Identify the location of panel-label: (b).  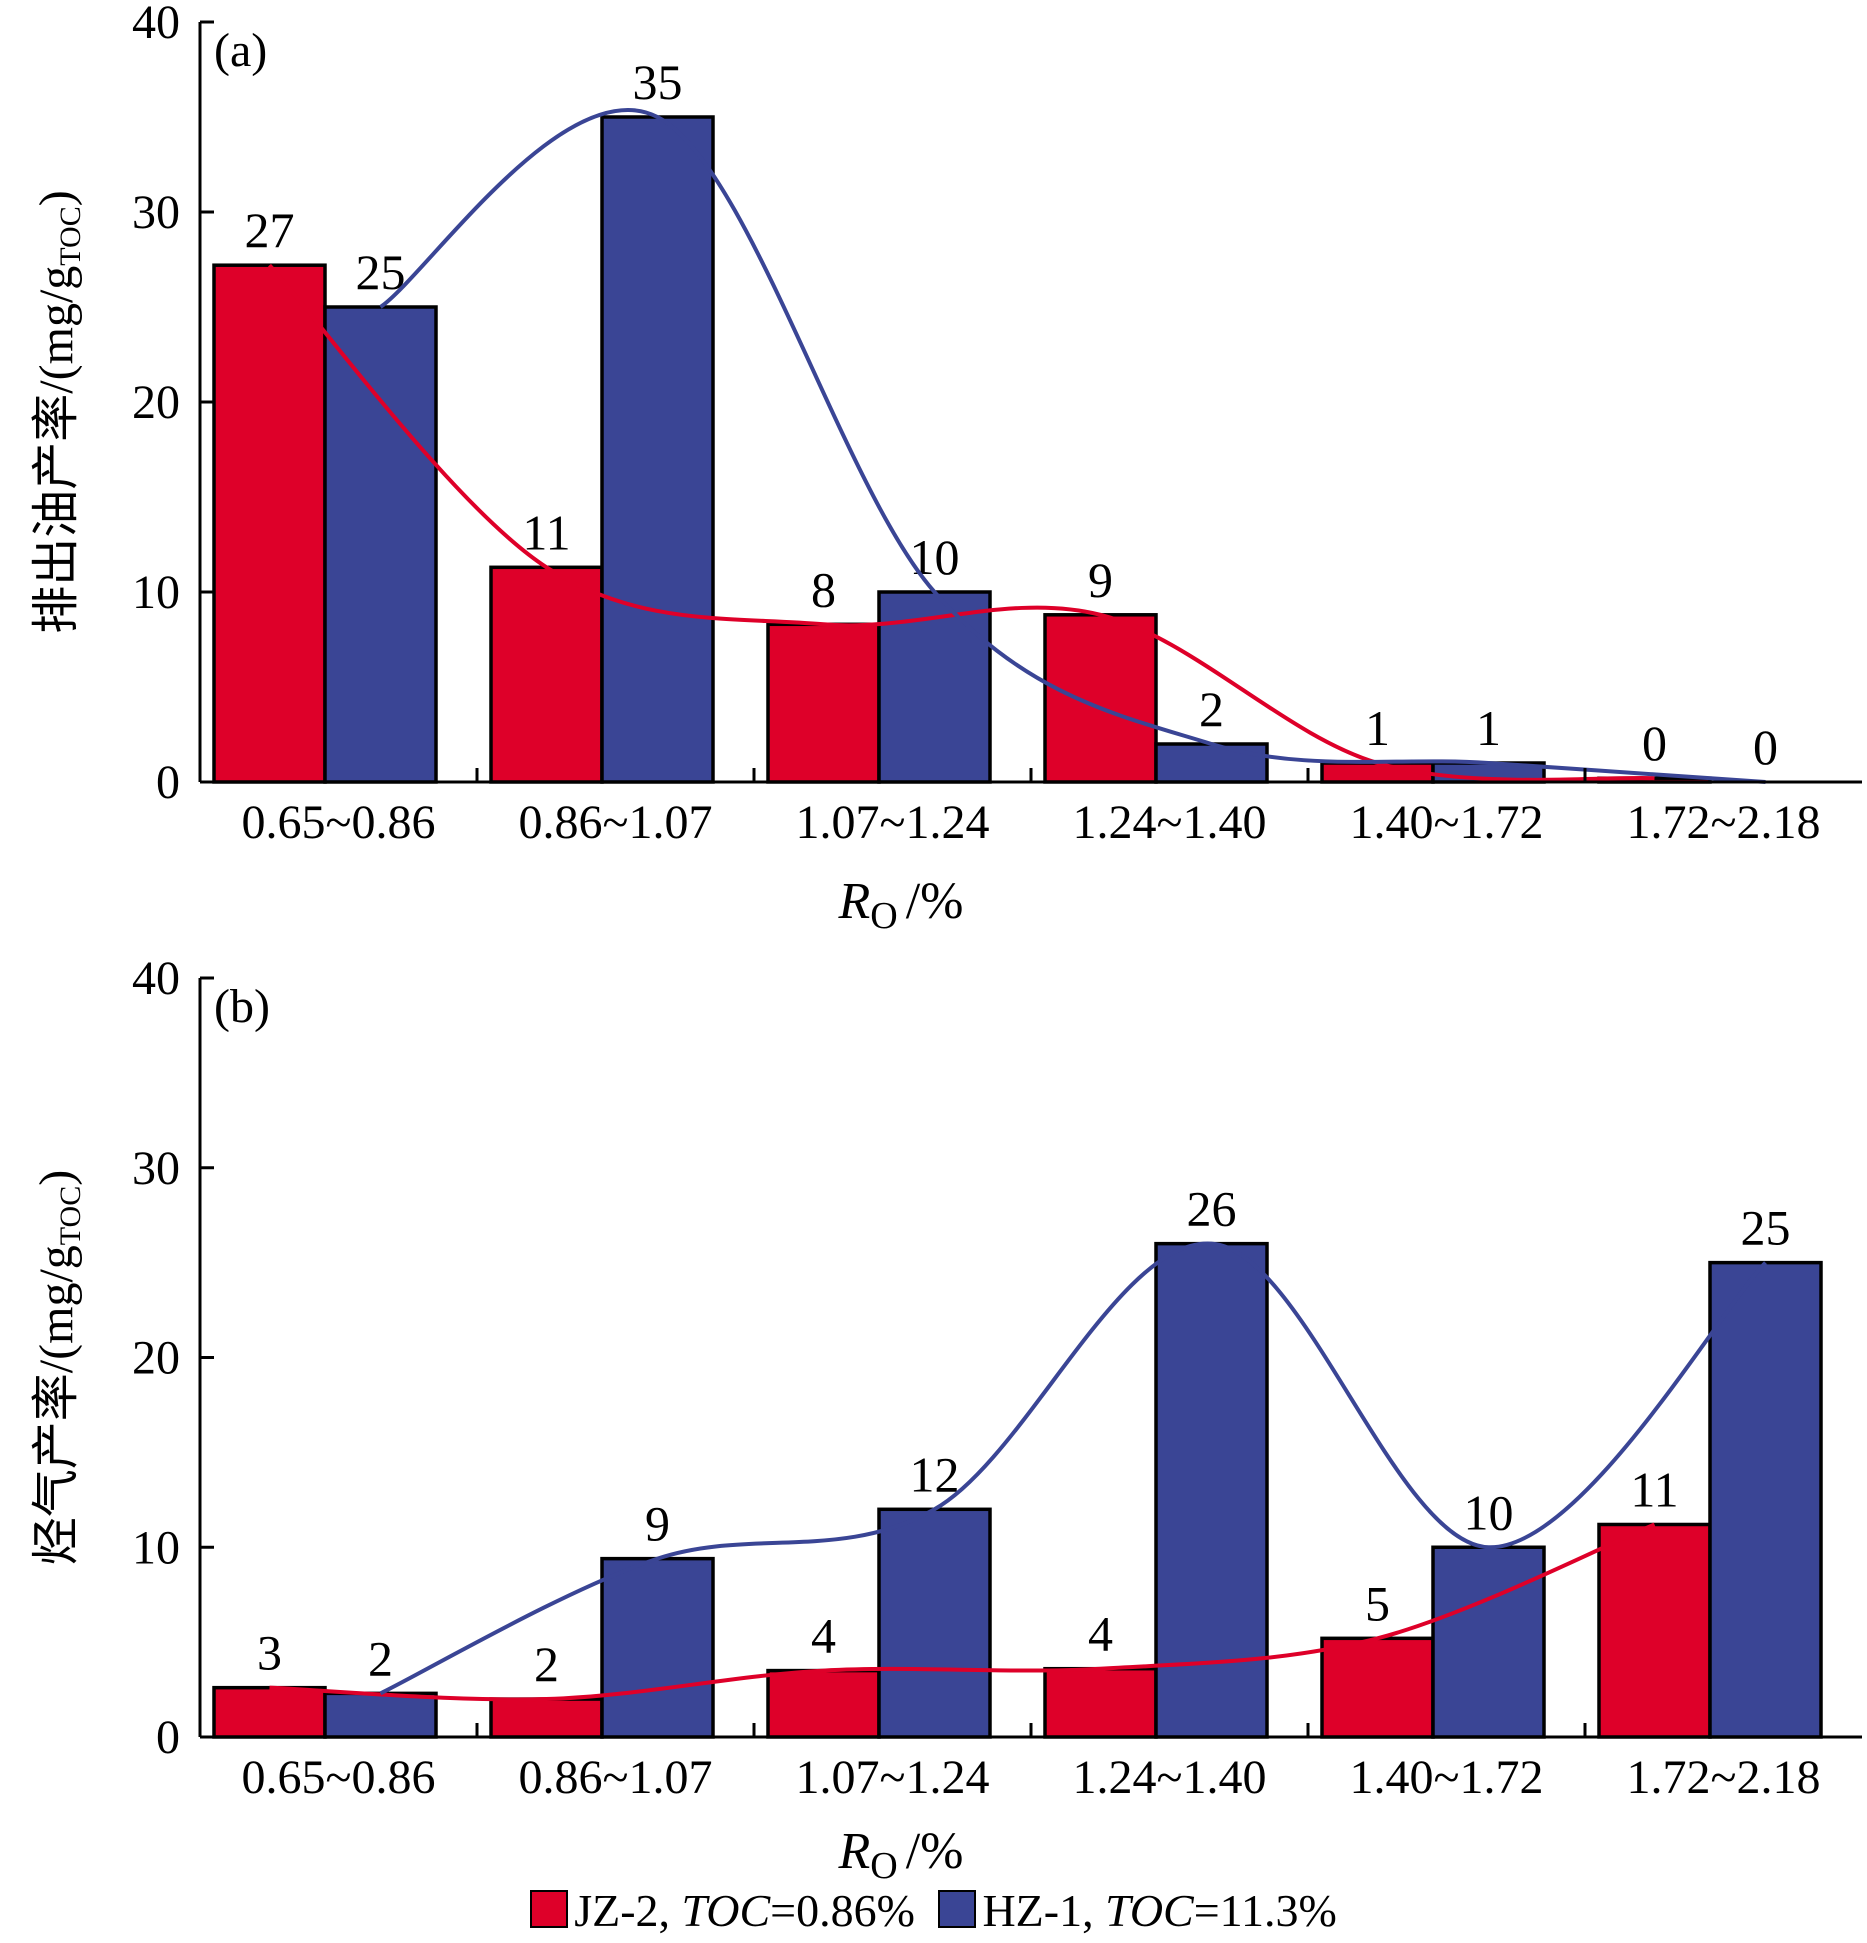
(242, 1006).